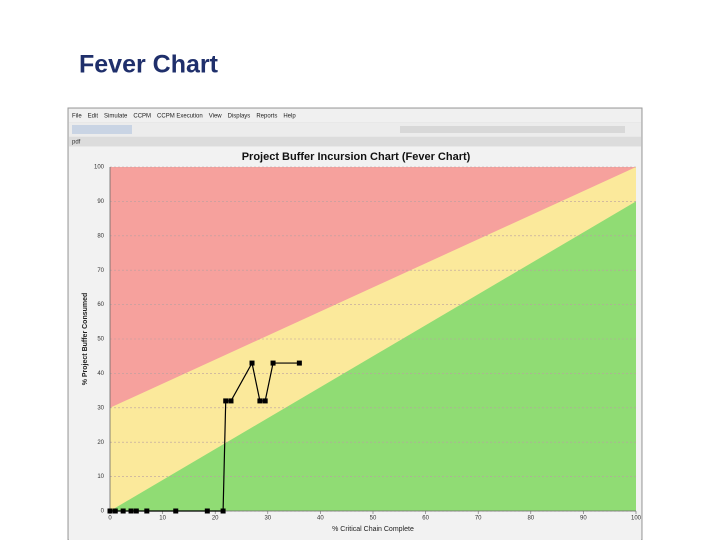  I want to click on y-tick-label: 100, so click(99, 168).